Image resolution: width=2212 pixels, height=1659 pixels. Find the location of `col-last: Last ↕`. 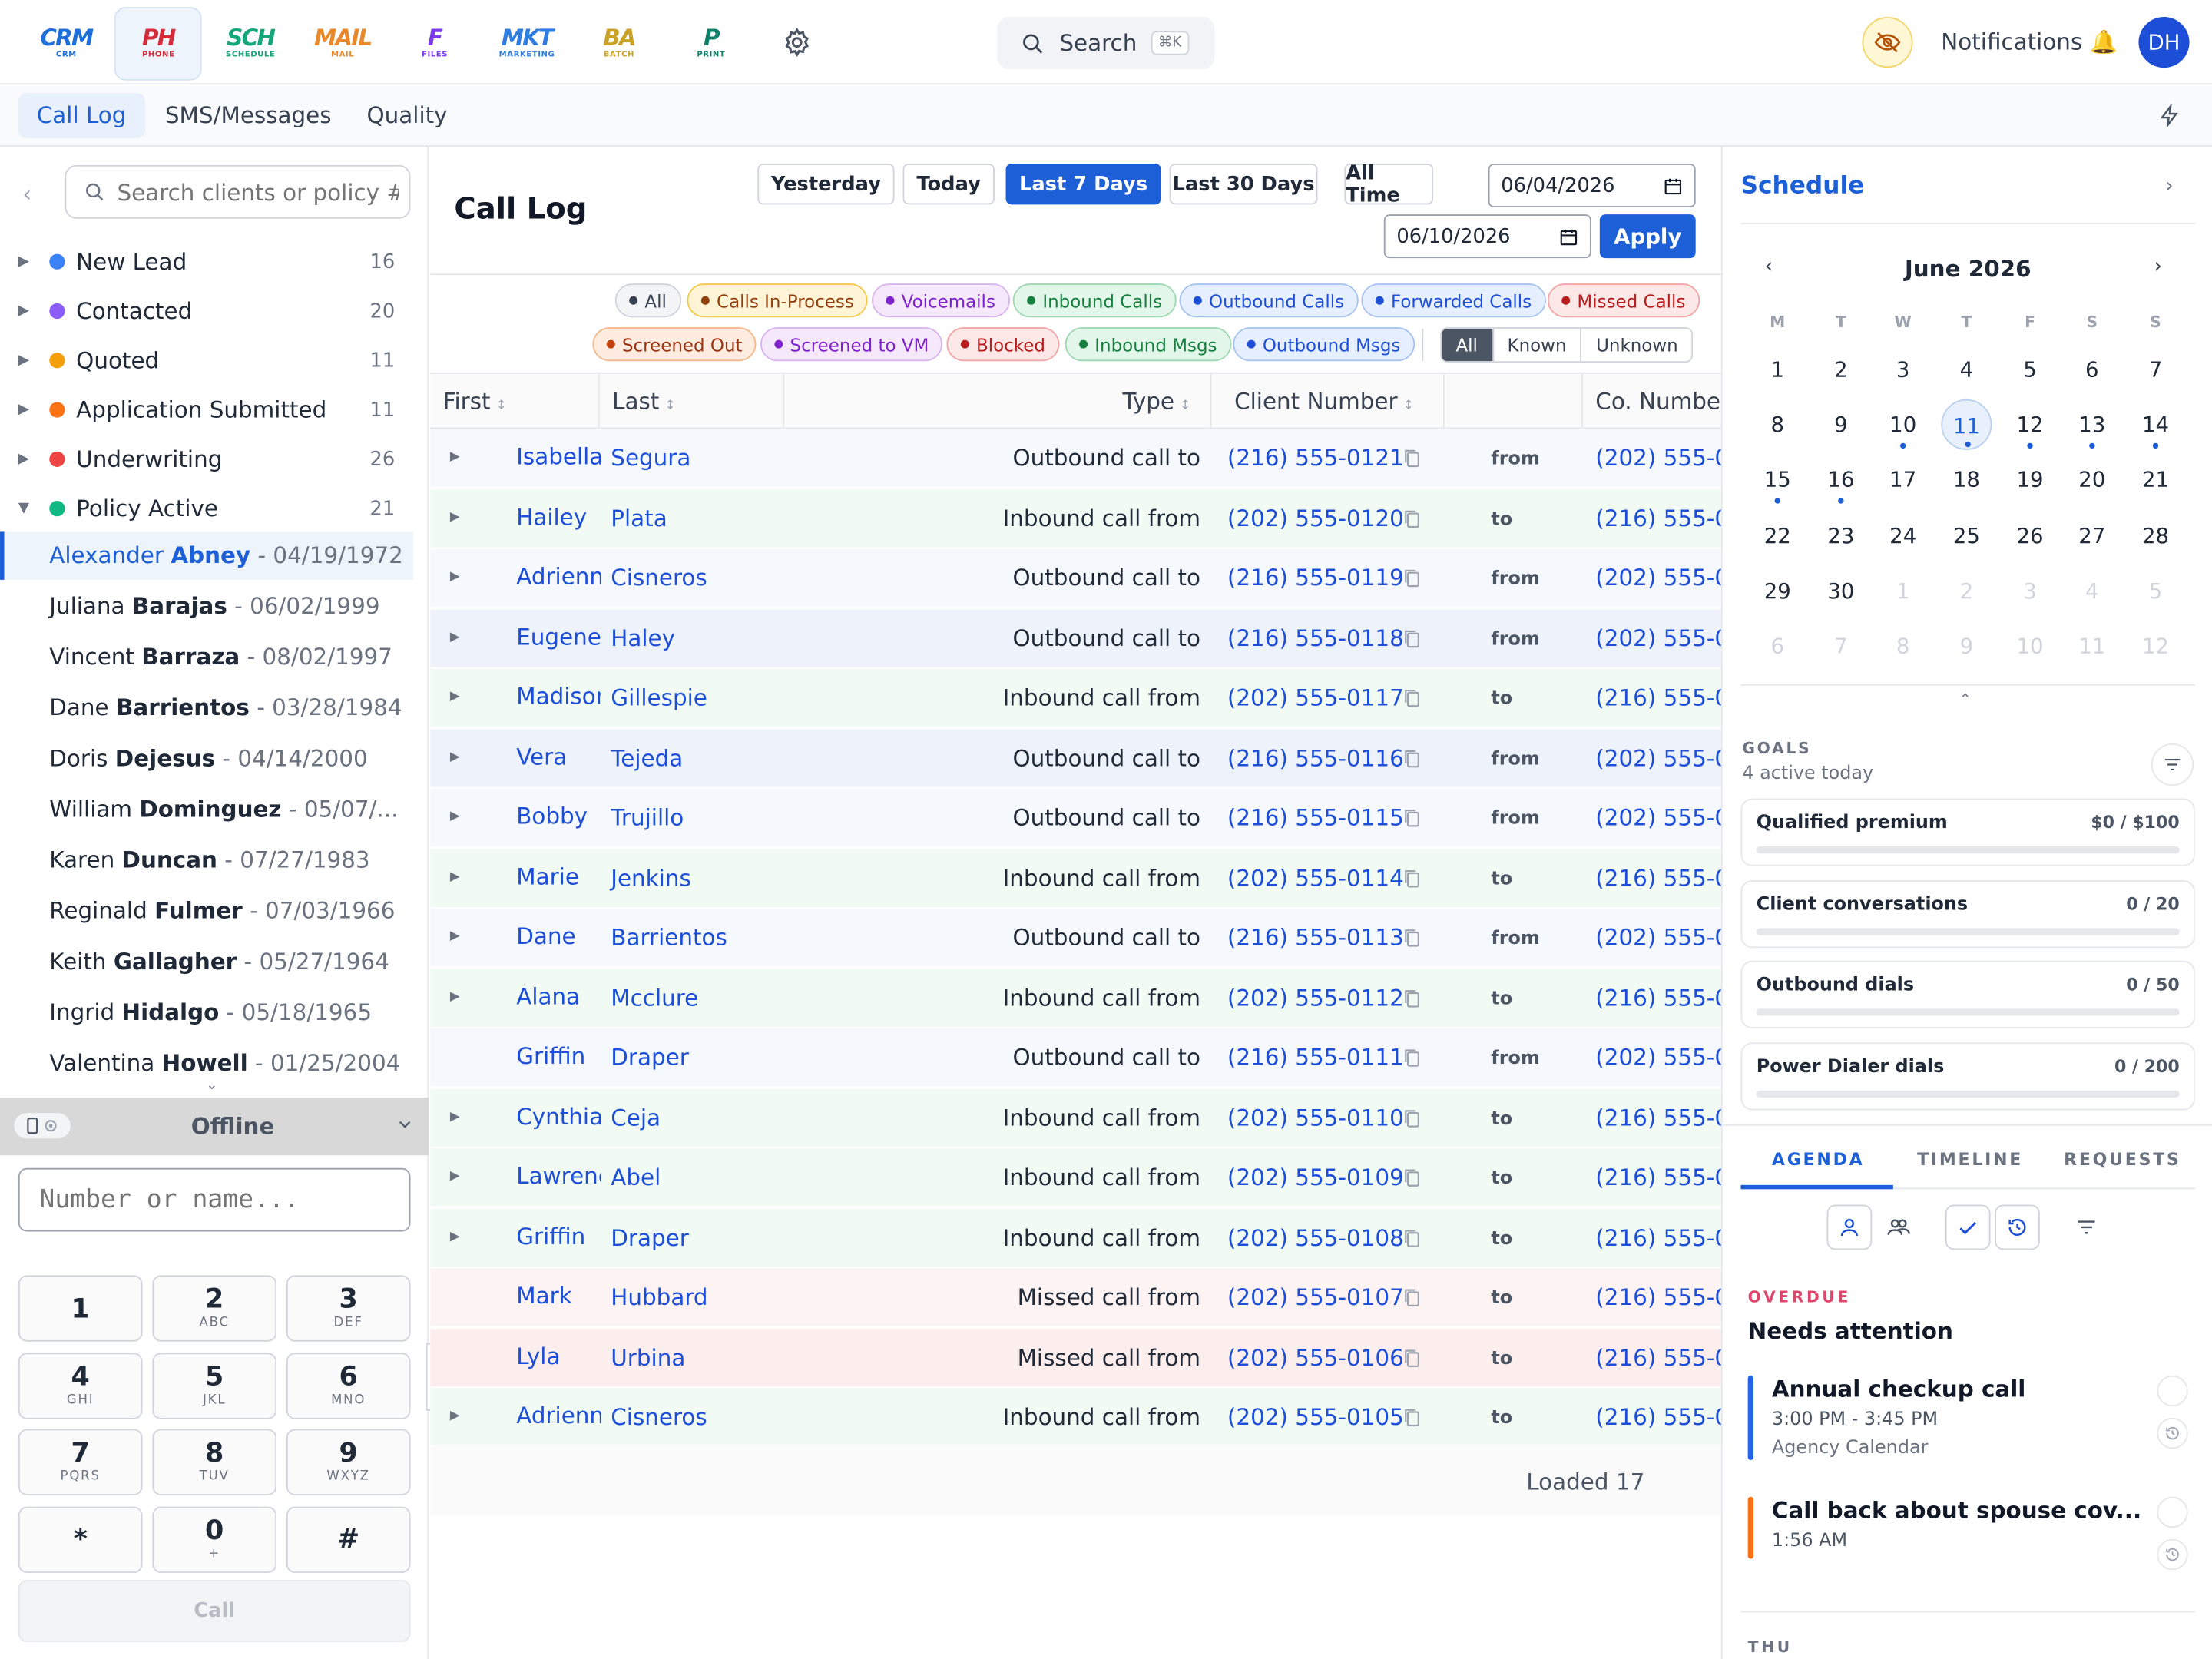

col-last: Last ↕ is located at coordinates (692, 402).